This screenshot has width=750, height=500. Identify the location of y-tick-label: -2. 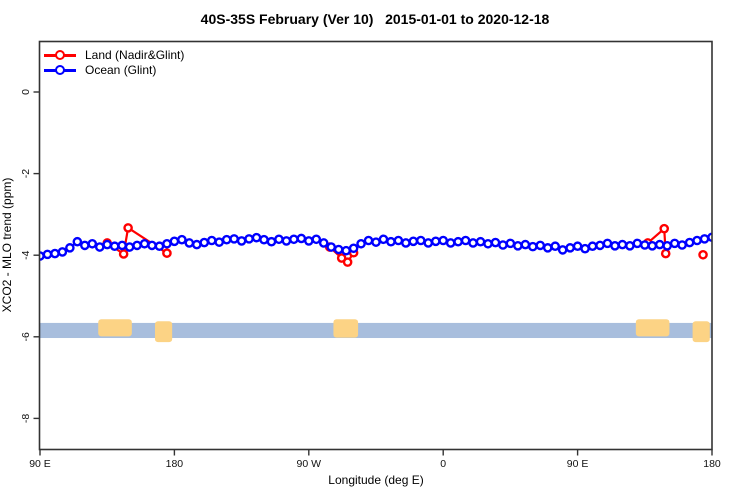
(26, 173).